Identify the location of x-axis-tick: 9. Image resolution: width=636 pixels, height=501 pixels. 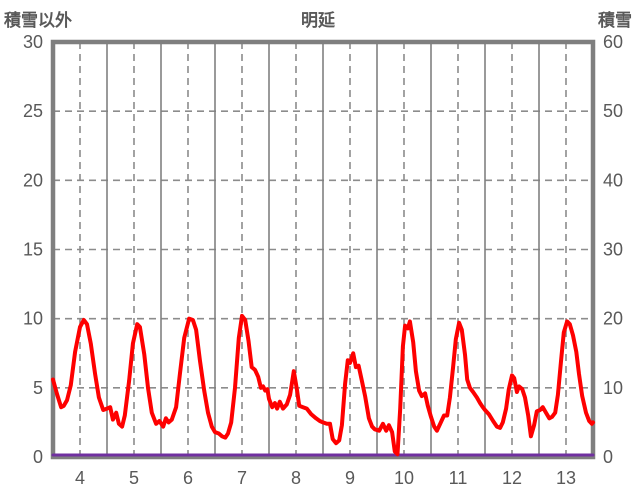
(350, 478).